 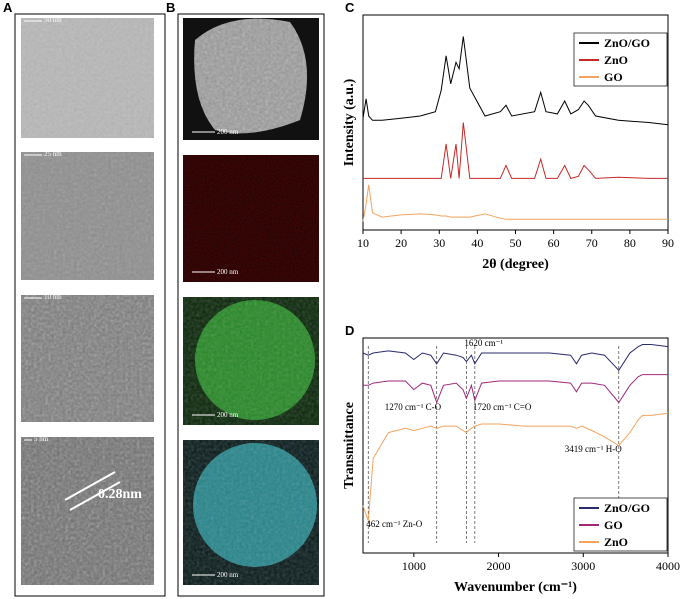 I want to click on panel-label: D, so click(x=349, y=330).